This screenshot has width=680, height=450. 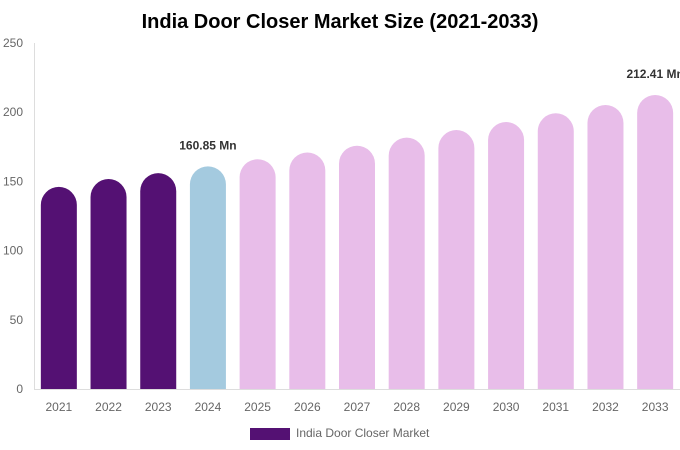 What do you see at coordinates (655, 407) in the screenshot?
I see `x-tick-label: 2033` at bounding box center [655, 407].